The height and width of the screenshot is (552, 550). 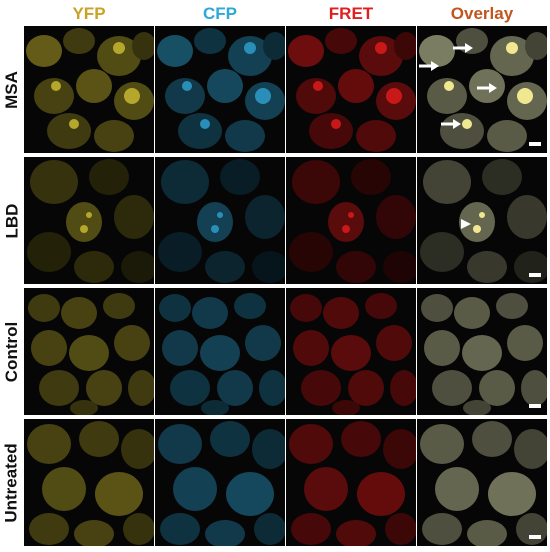 I want to click on panel-lbd-overlay, so click(x=482, y=220).